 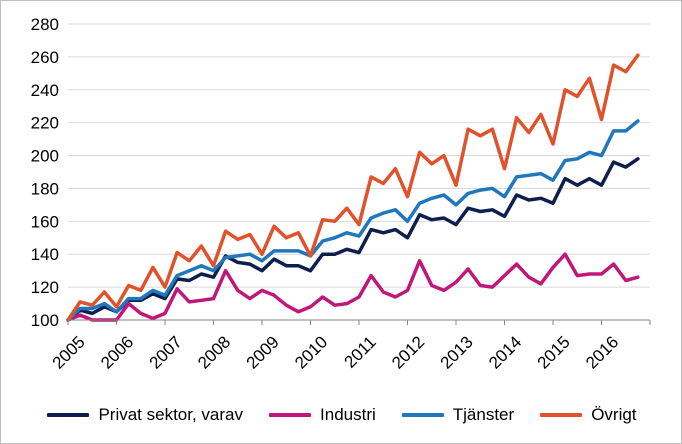 I want to click on legend-item-industri: Industri, so click(x=322, y=415).